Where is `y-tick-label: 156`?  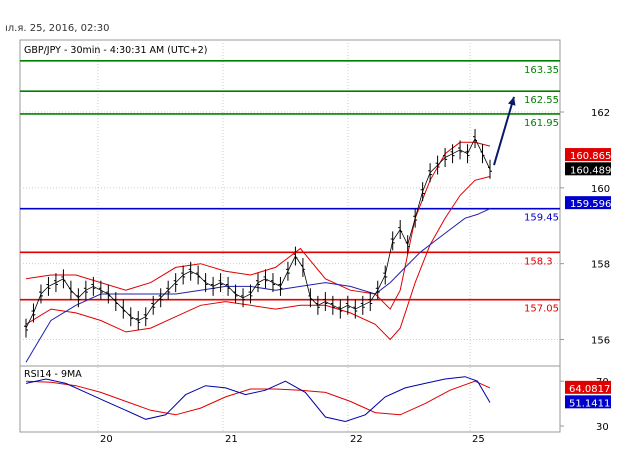
y-tick-label: 156 is located at coordinates (600, 340).